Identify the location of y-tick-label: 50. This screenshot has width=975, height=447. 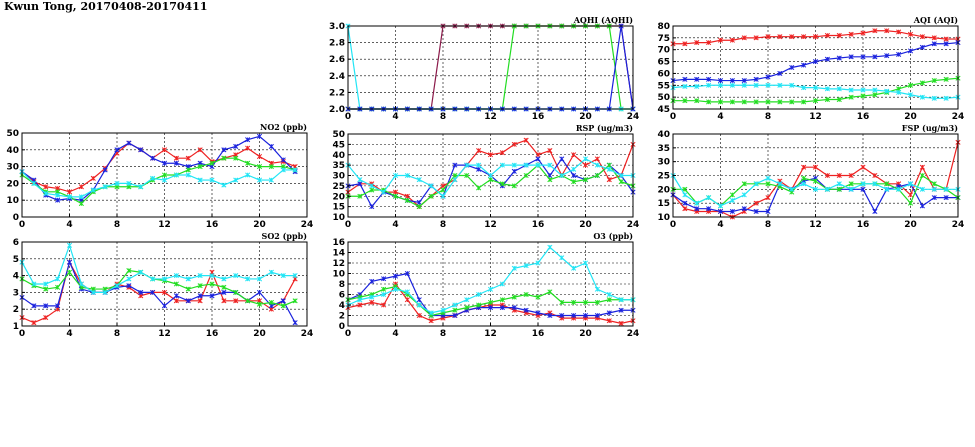
(663, 98).